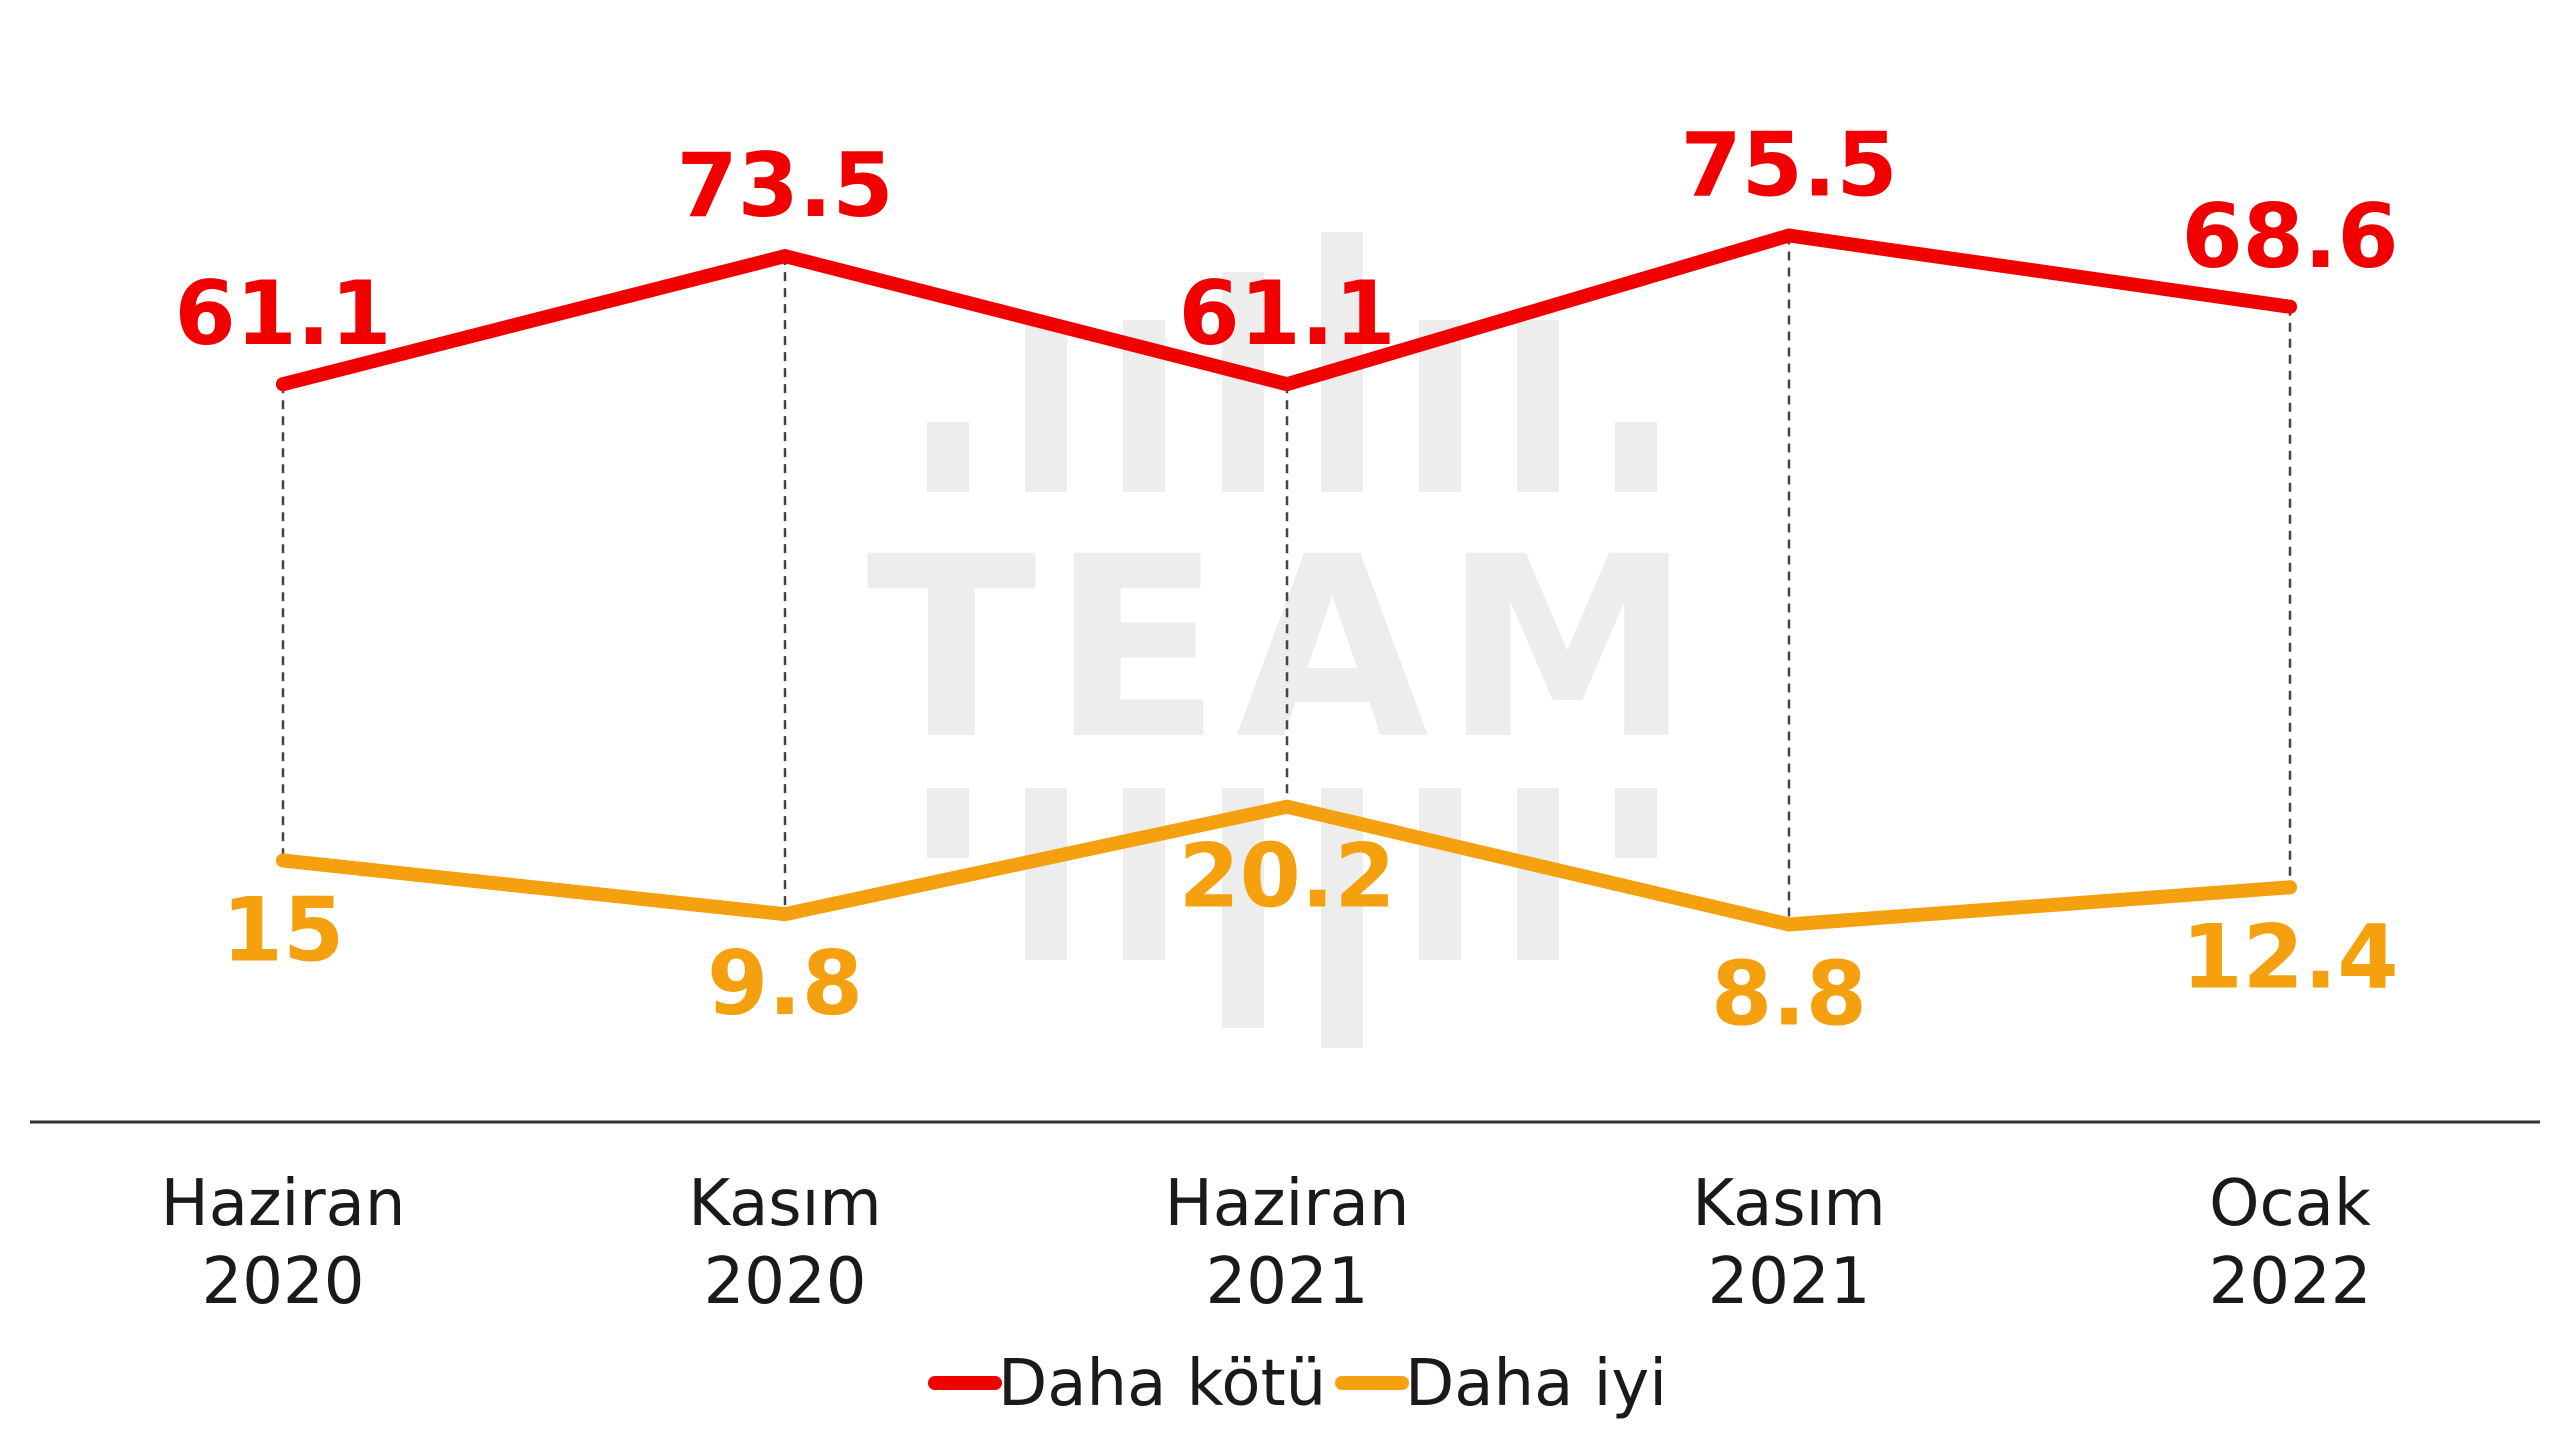 This screenshot has width=2560, height=1444. What do you see at coordinates (1789, 993) in the screenshot?
I see `data-label-better: 8.8` at bounding box center [1789, 993].